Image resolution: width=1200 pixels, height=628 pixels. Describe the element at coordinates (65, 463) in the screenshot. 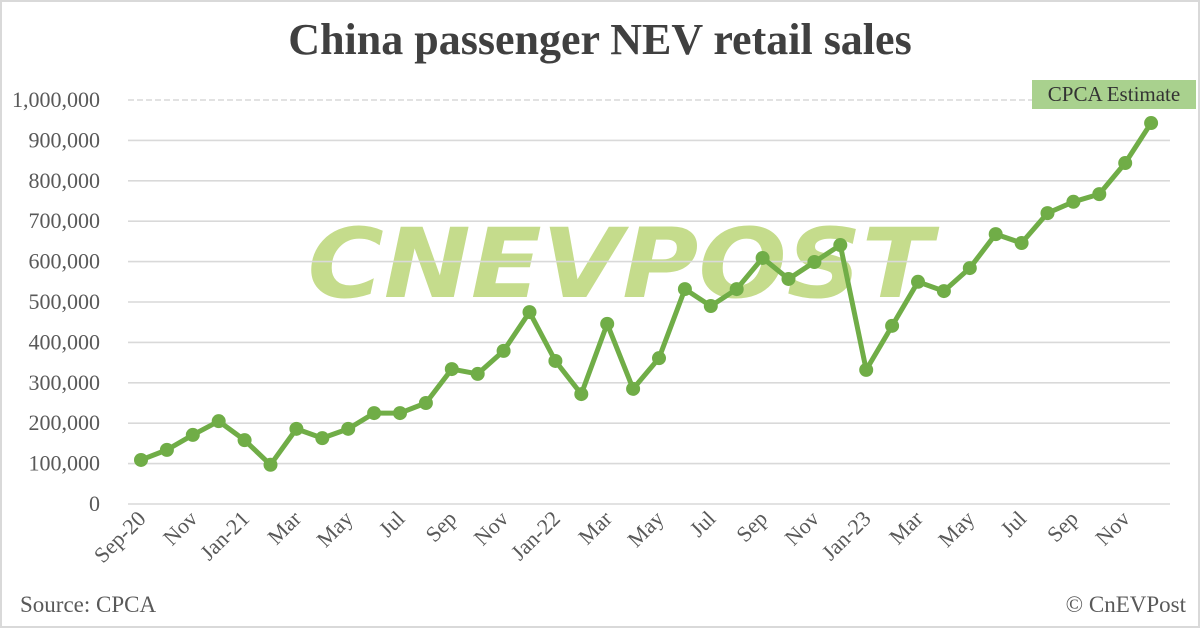

I see `y-tick-label: 100,000` at that location.